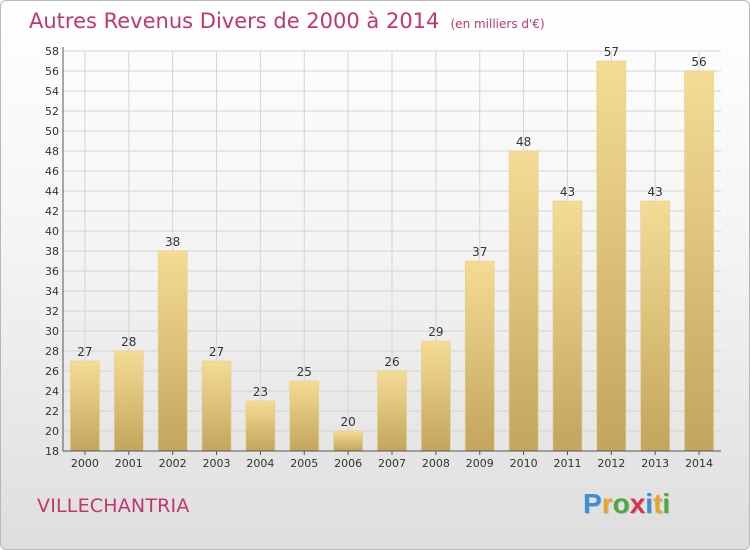 This screenshot has height=550, width=750. I want to click on x-tick-label: 2000, so click(85, 463).